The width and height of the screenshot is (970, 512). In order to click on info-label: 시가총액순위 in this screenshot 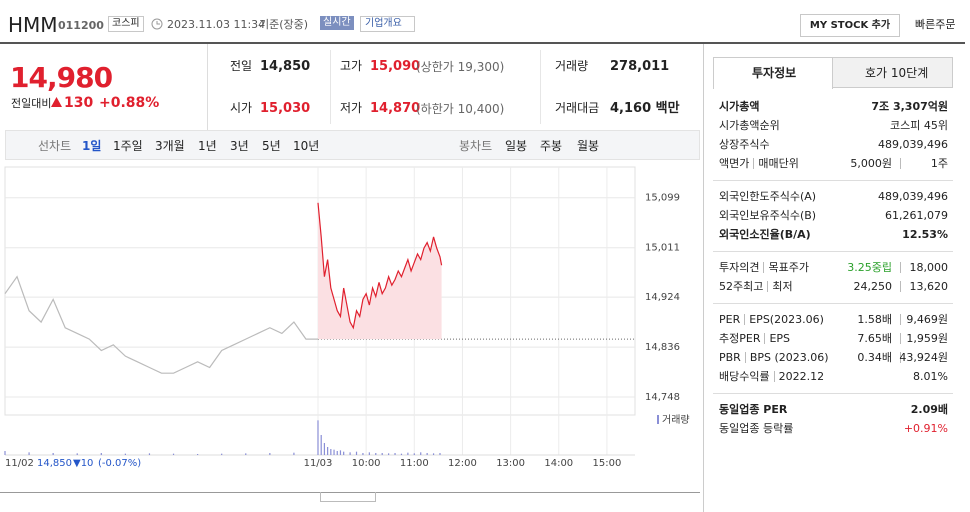, I will do `click(749, 125)`.